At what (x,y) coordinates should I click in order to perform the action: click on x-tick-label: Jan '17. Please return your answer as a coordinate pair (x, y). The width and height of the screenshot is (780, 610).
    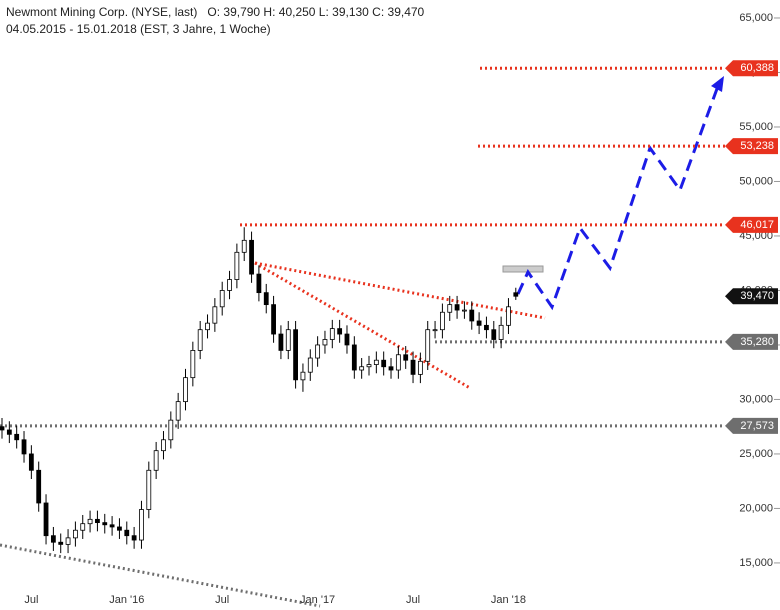
    Looking at the image, I should click on (317, 600).